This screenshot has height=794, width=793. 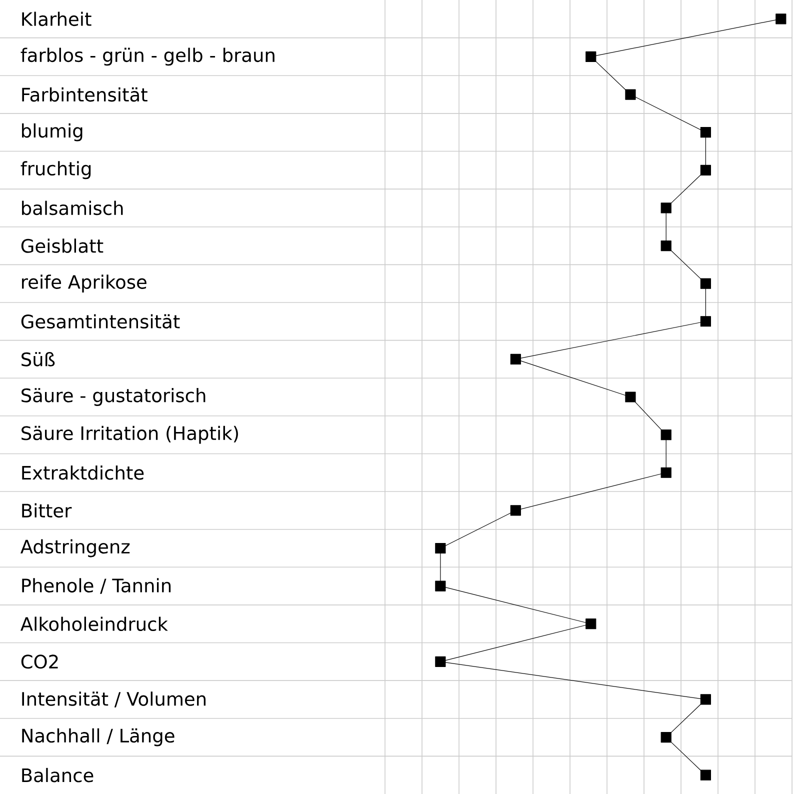 I want to click on y-tick-label: Balance, so click(x=58, y=775).